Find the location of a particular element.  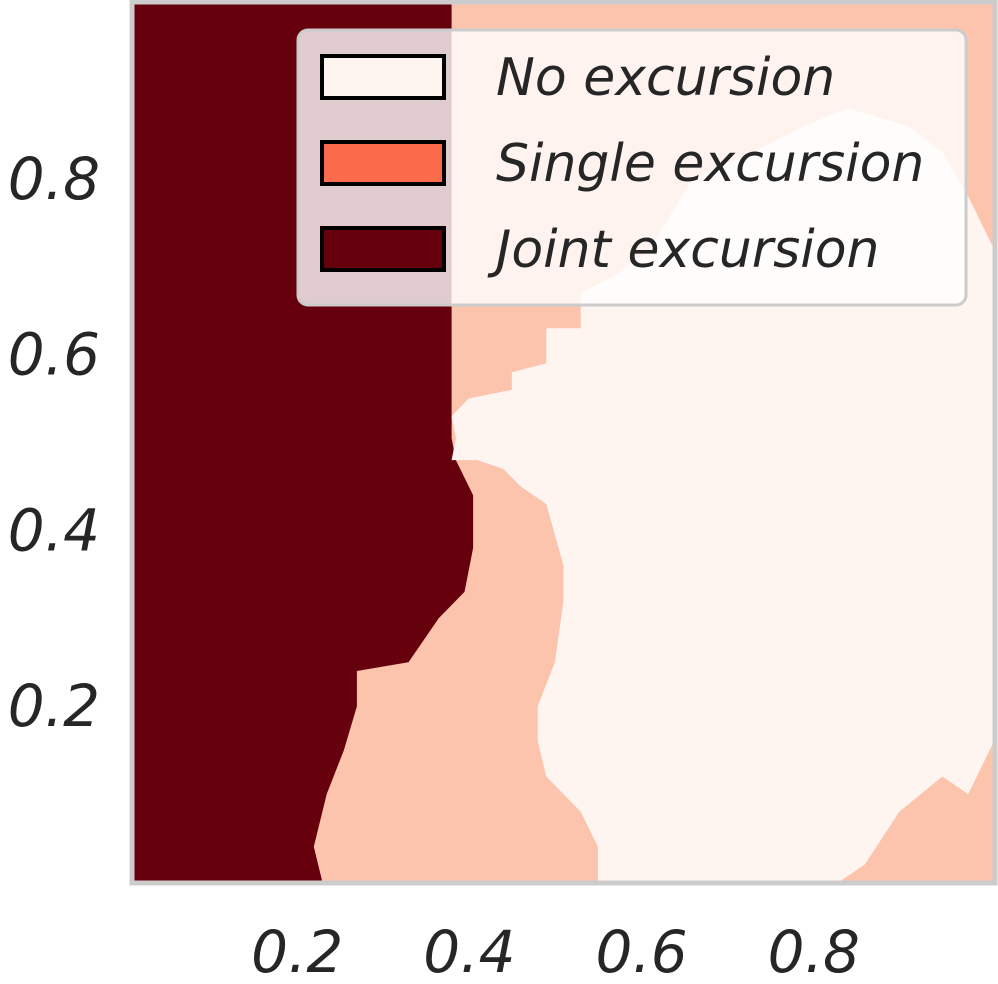

y-axis-ticks: 0.2 0.4 0.6 0.8 is located at coordinates (54, 442).